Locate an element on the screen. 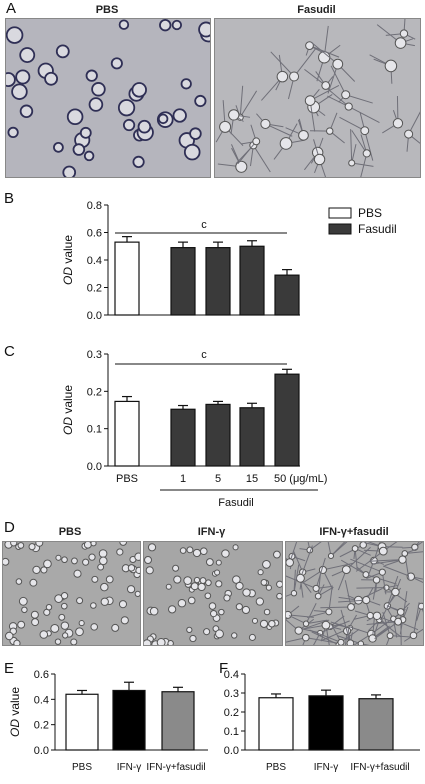 Image resolution: width=425 pixels, height=784 pixels. y-tick-label: 0.1 is located at coordinates (231, 732).